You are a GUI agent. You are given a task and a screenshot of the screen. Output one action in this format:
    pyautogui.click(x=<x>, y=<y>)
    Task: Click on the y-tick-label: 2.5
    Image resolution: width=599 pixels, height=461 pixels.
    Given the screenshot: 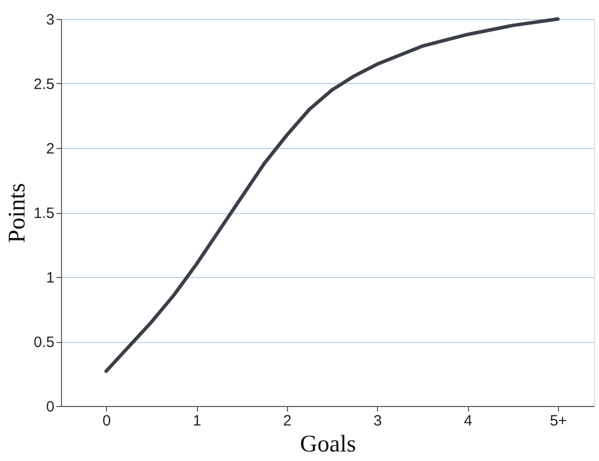 What is the action you would take?
    pyautogui.click(x=44, y=84)
    